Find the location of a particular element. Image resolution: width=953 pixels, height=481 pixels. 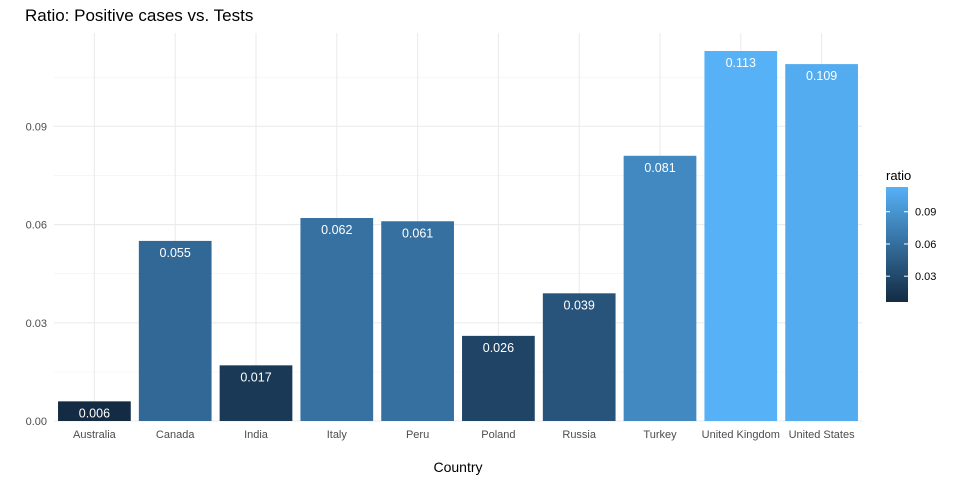

bar-data-label: 0.113 is located at coordinates (741, 63).